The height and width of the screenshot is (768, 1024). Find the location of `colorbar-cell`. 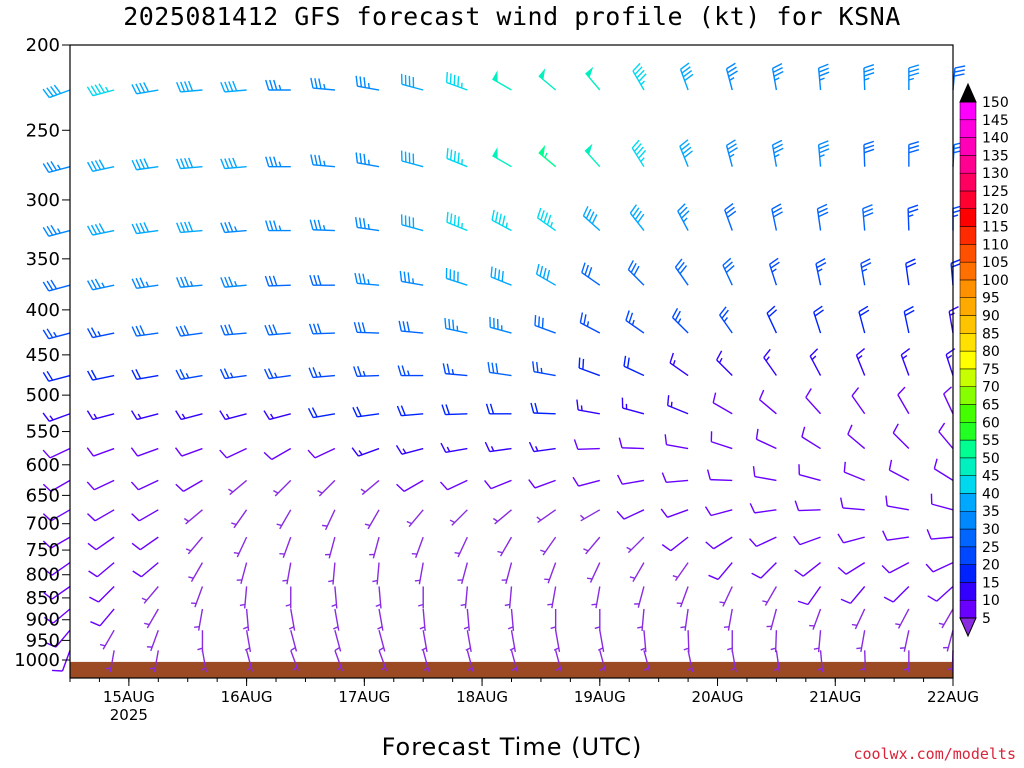

colorbar-cell is located at coordinates (968, 520).